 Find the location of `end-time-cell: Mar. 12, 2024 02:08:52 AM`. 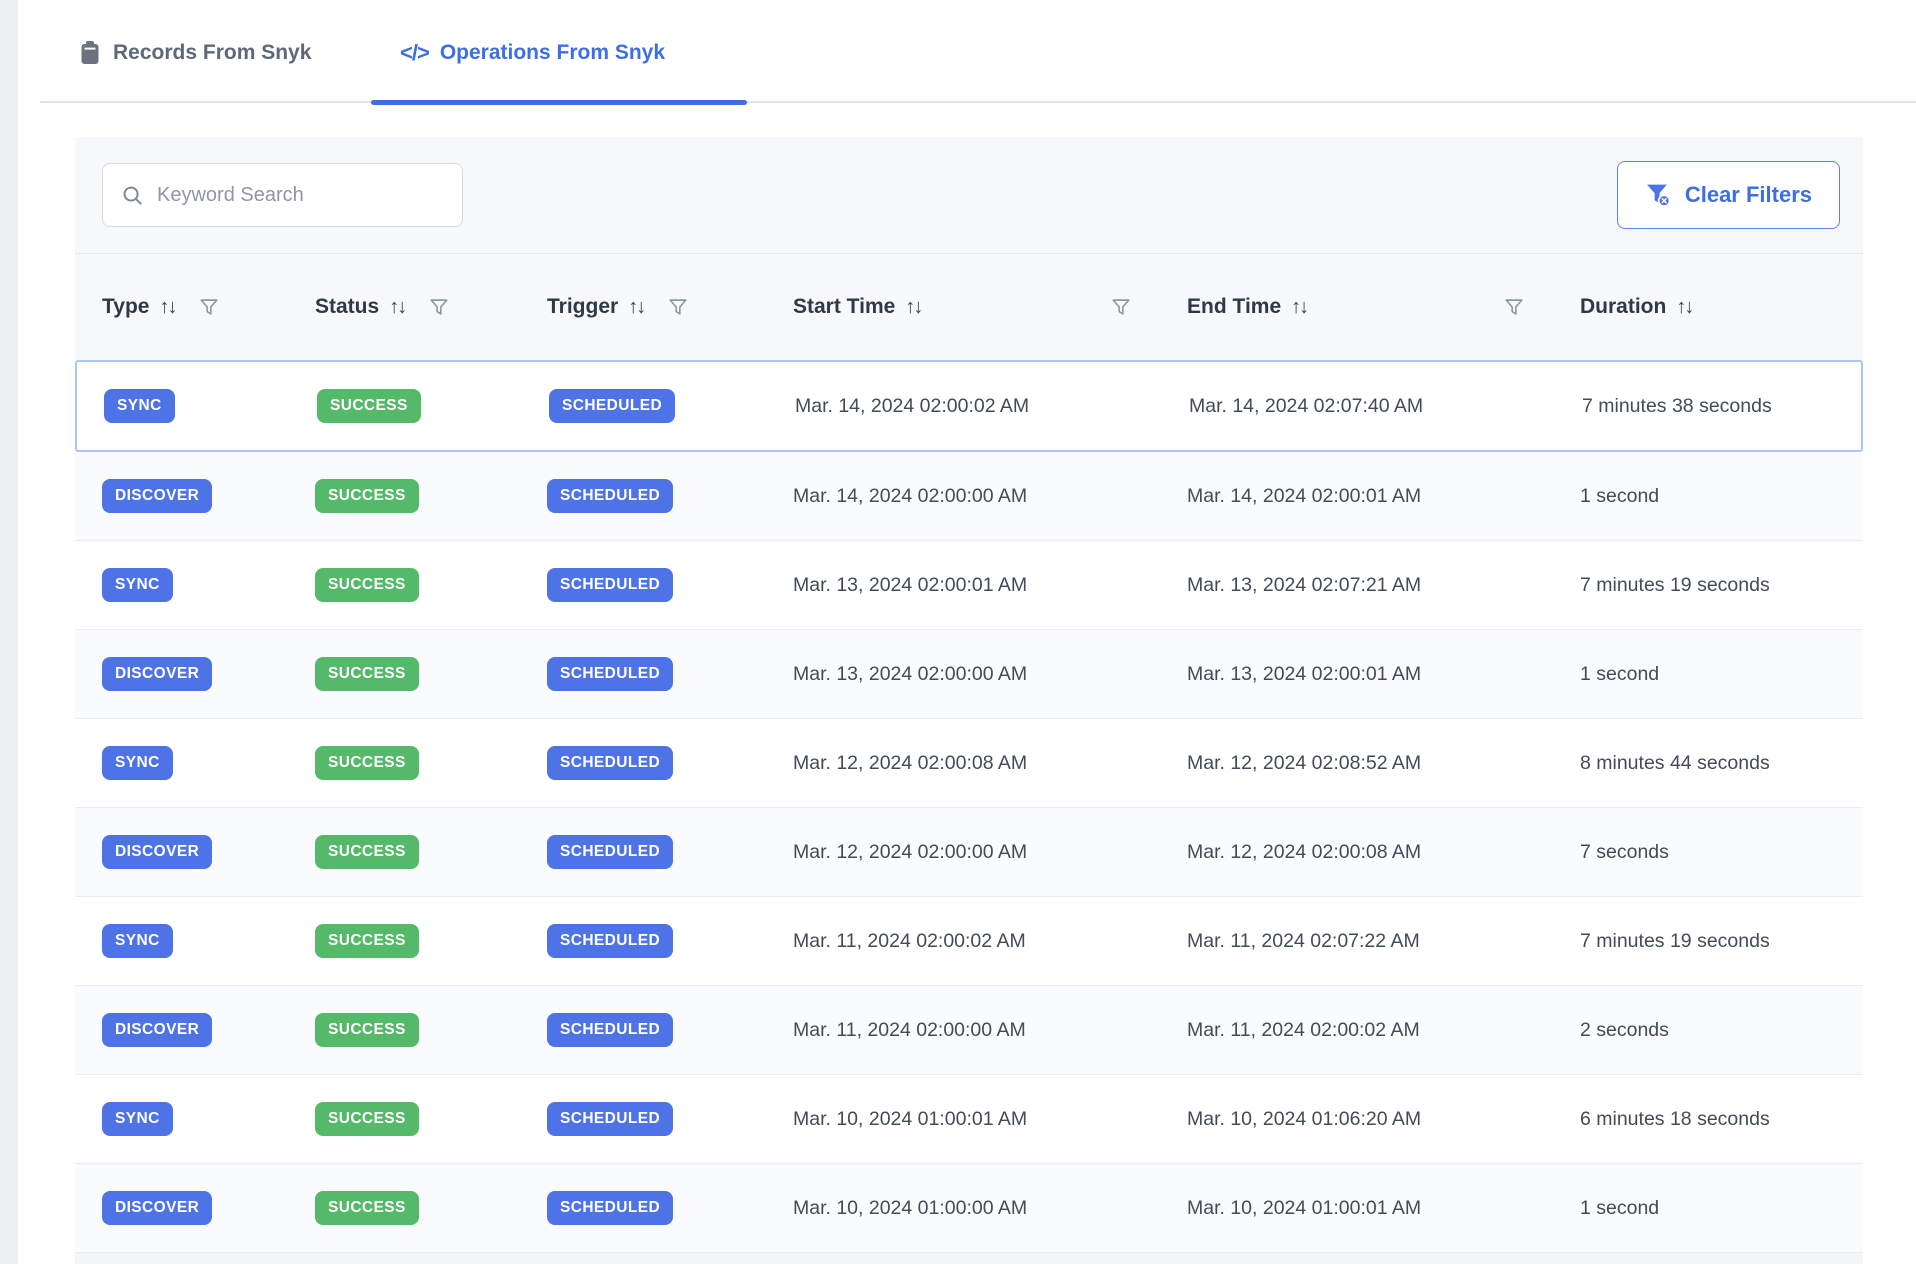

end-time-cell: Mar. 12, 2024 02:08:52 AM is located at coordinates (1304, 762).